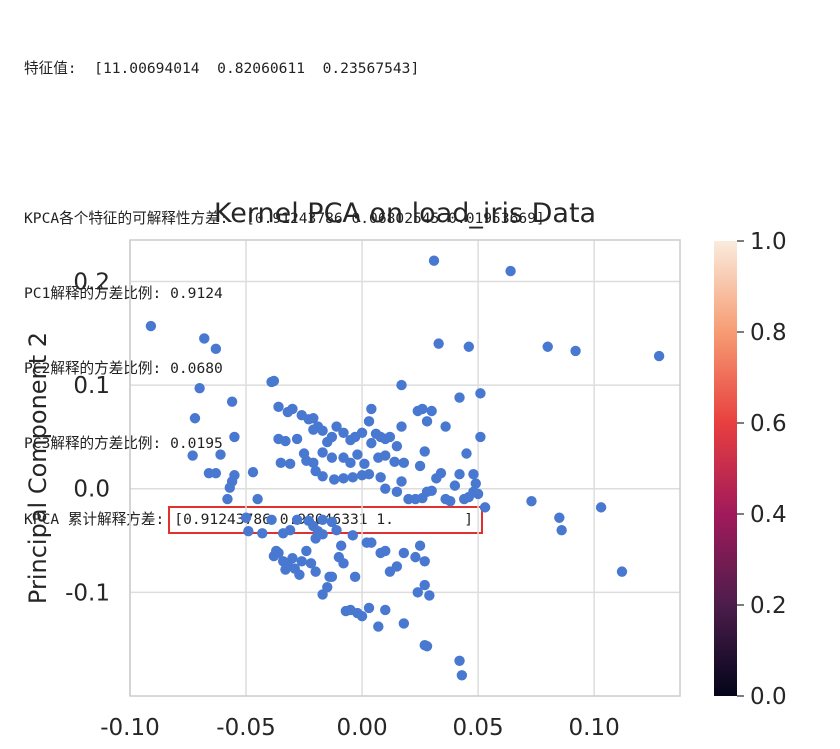  What do you see at coordinates (768, 333) in the screenshot?
I see `colorbar-tick-label: 0.8` at bounding box center [768, 333].